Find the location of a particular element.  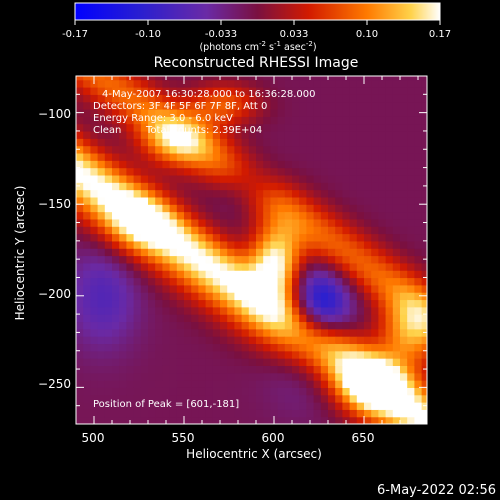

colorbar-tick-label-1: -0.10 is located at coordinates (148, 34).